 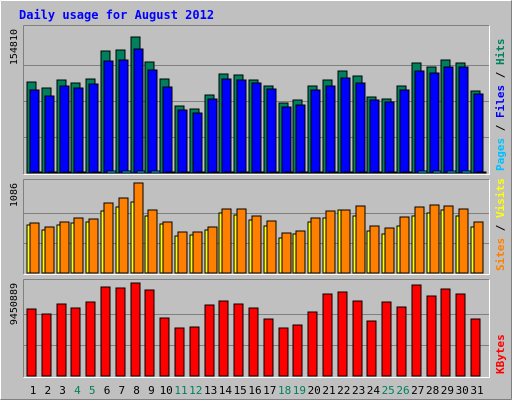 I want to click on x-tick-label: 21, so click(x=328, y=390).